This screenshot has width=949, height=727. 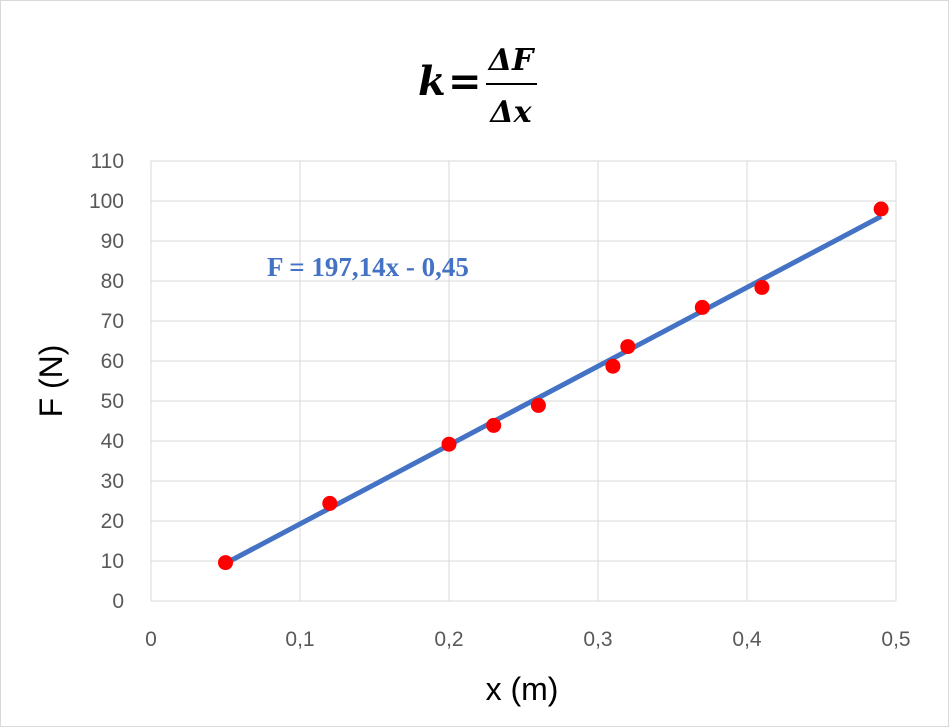 What do you see at coordinates (107, 161) in the screenshot?
I see `y-tick-label: 110` at bounding box center [107, 161].